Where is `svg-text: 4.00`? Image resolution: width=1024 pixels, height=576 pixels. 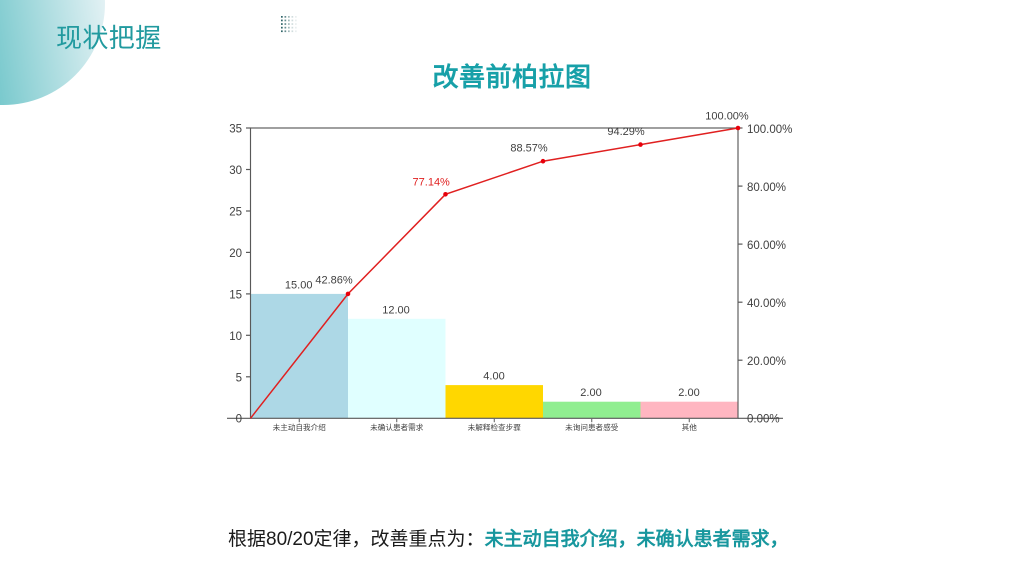
svg-text: 4.00 is located at coordinates (493, 377).